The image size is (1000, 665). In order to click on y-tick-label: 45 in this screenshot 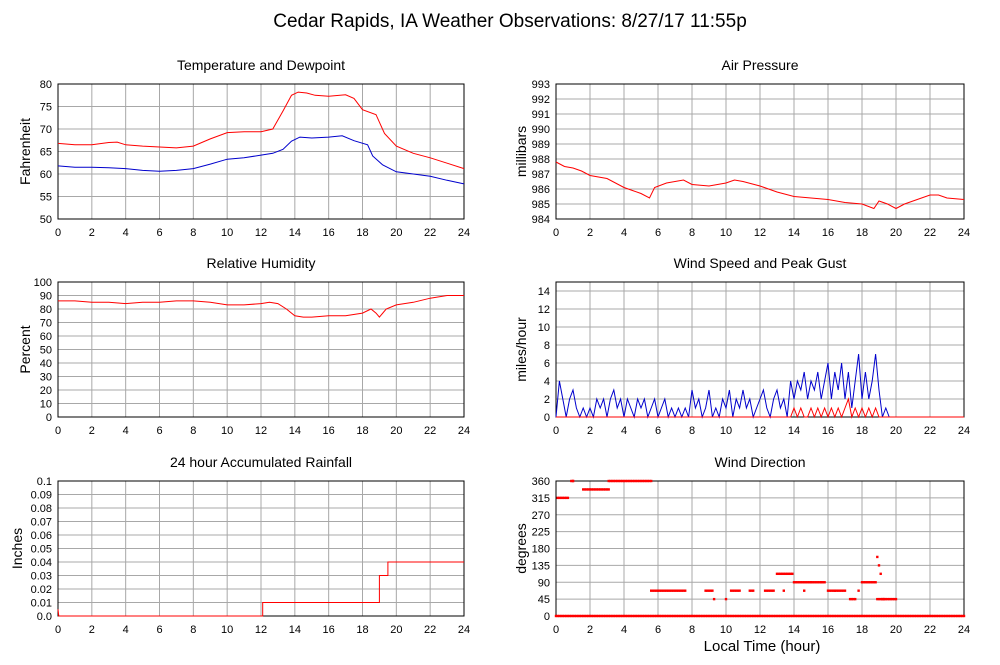, I will do `click(544, 600)`.